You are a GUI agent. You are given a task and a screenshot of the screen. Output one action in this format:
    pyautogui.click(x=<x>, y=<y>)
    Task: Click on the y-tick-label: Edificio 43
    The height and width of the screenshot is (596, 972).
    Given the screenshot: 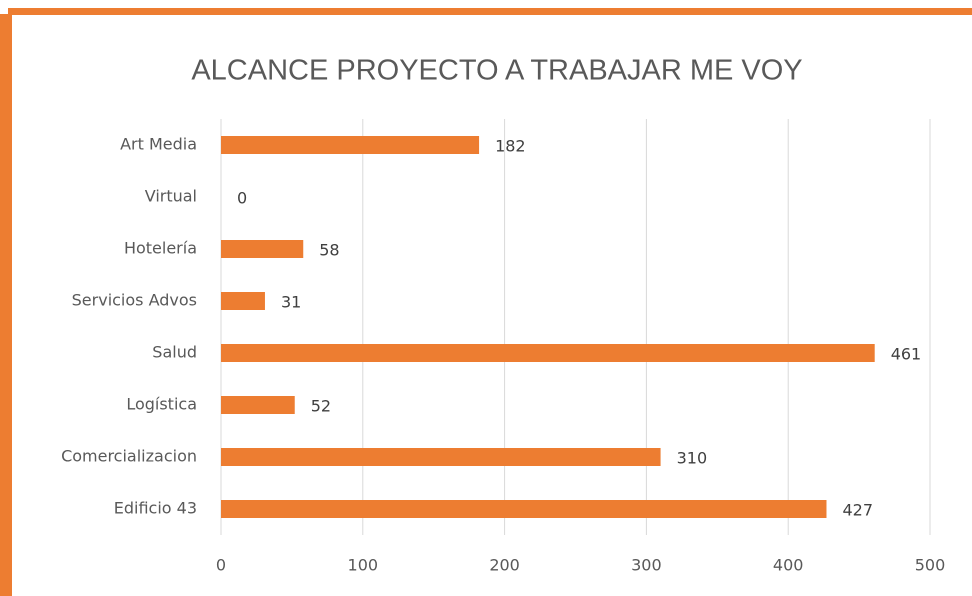 What is the action you would take?
    pyautogui.click(x=155, y=508)
    